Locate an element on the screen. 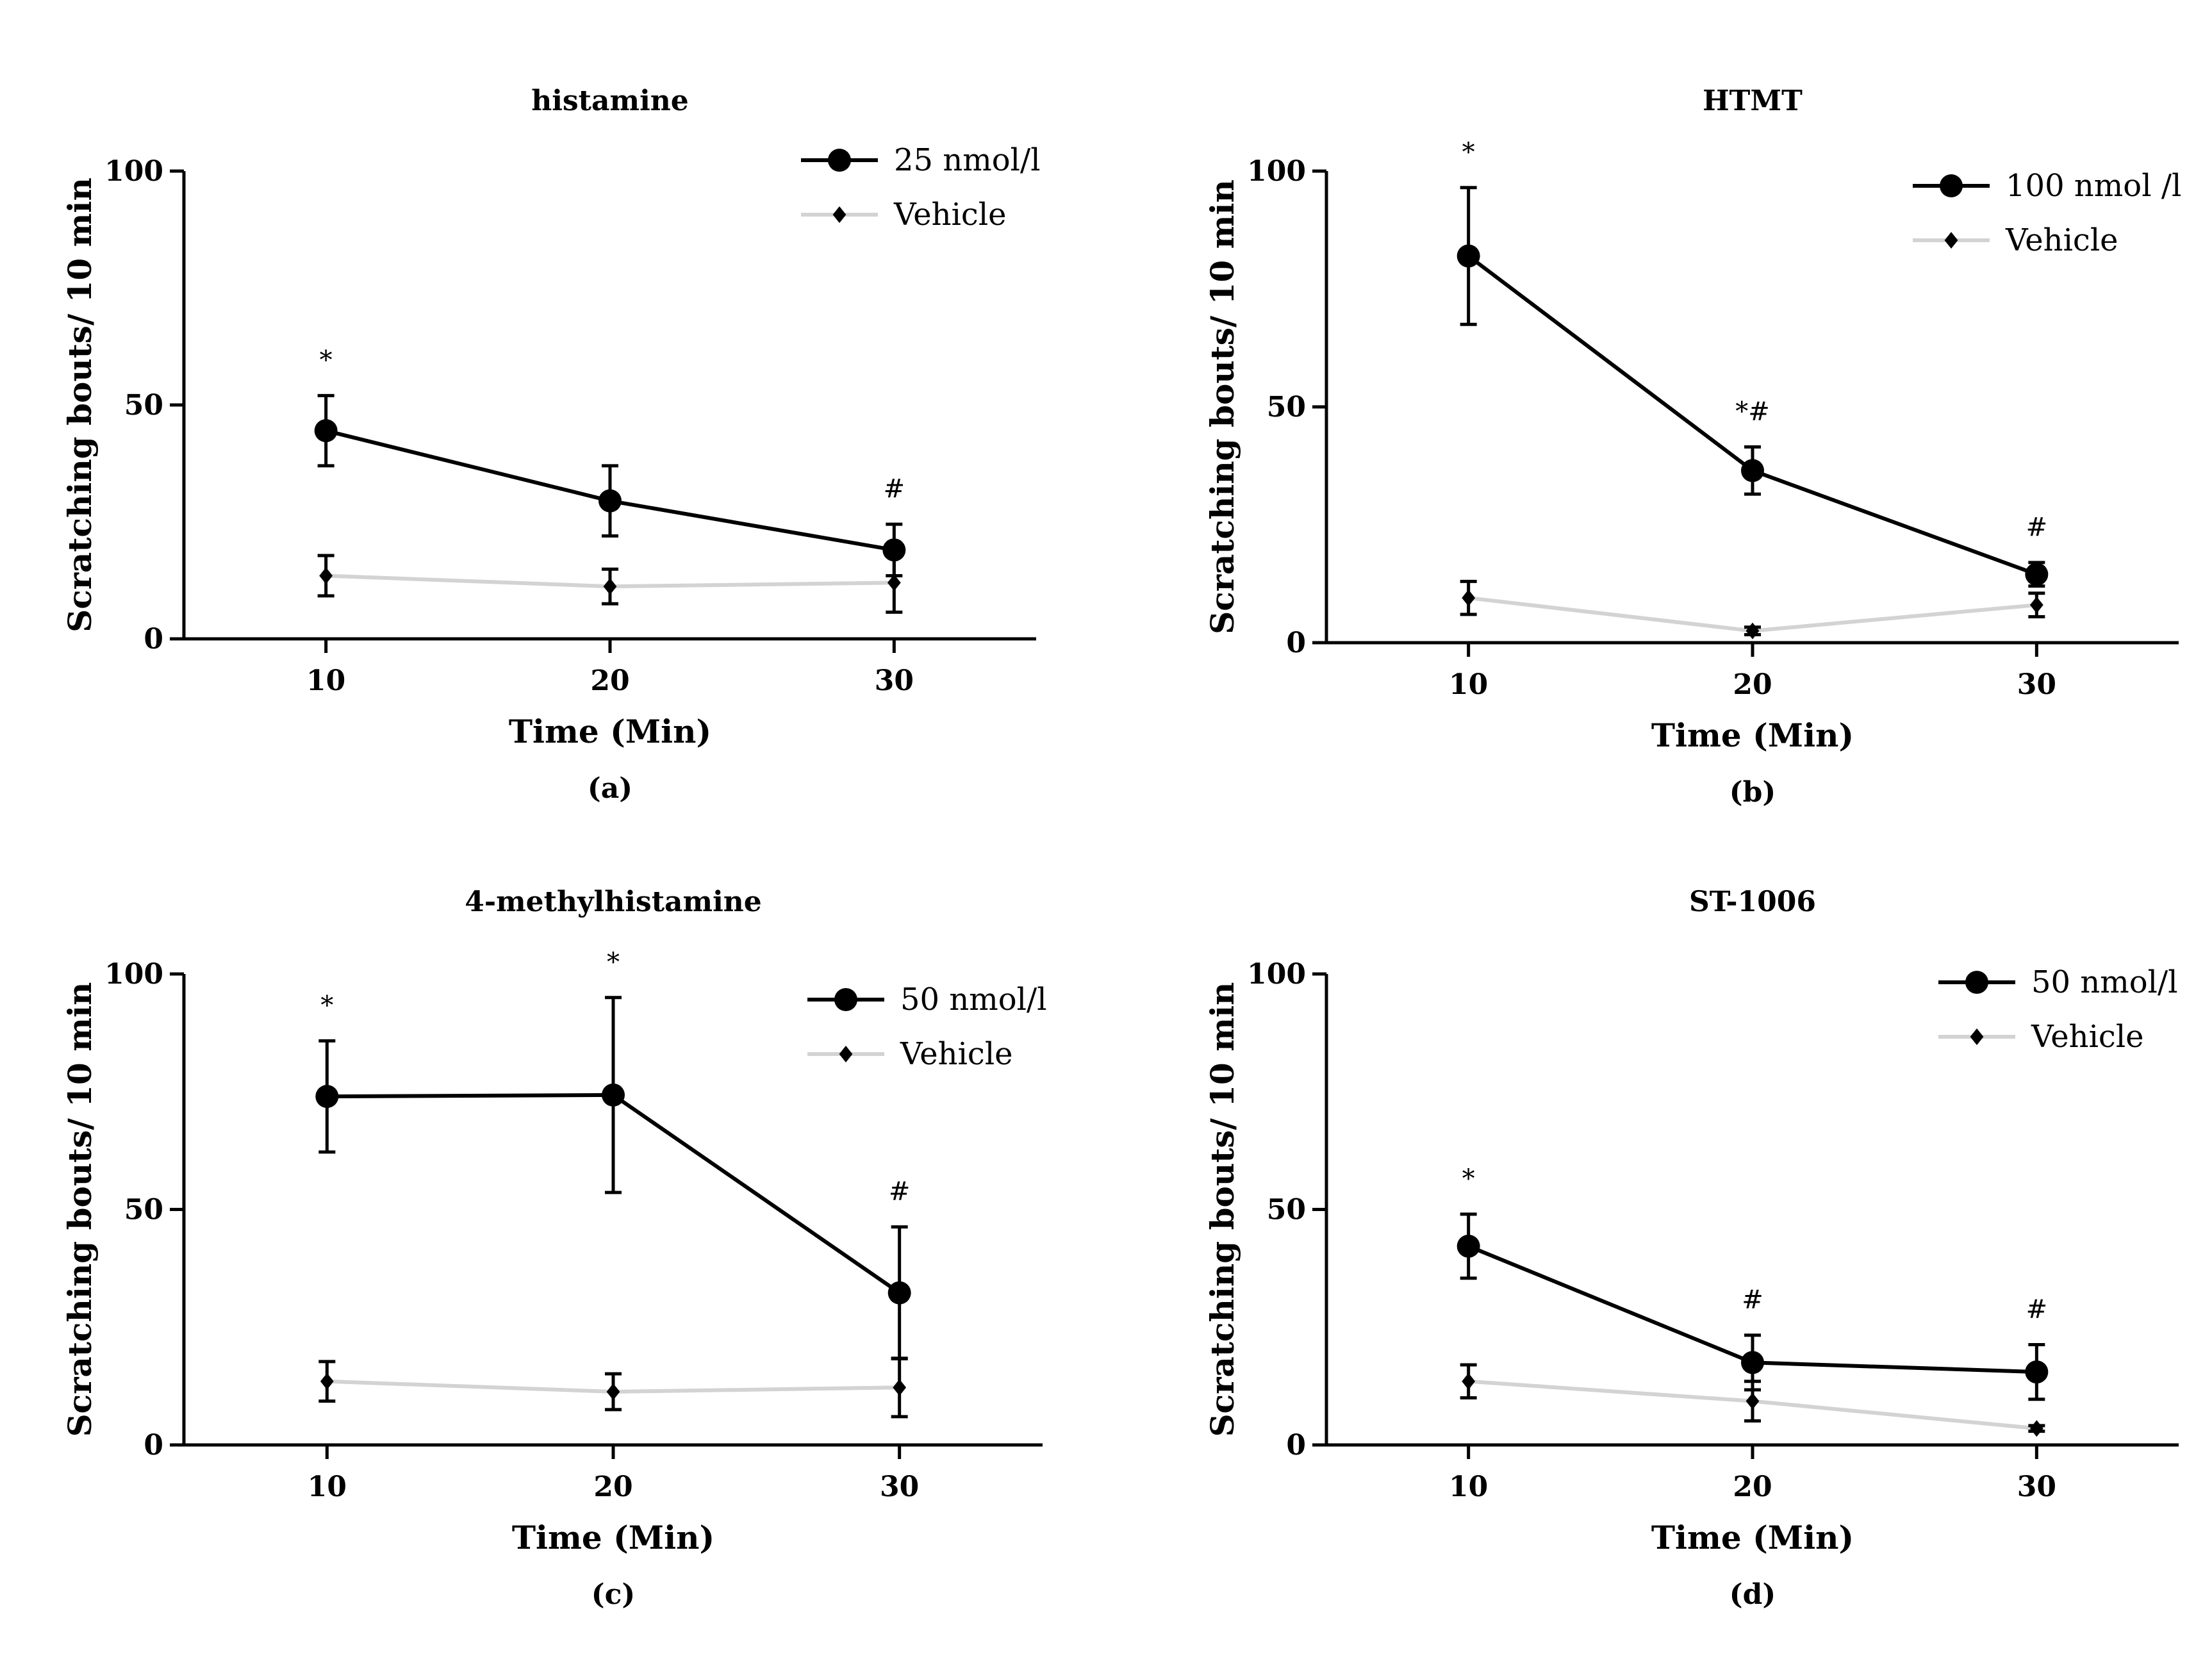  panel-label: (b) is located at coordinates (1752, 792).